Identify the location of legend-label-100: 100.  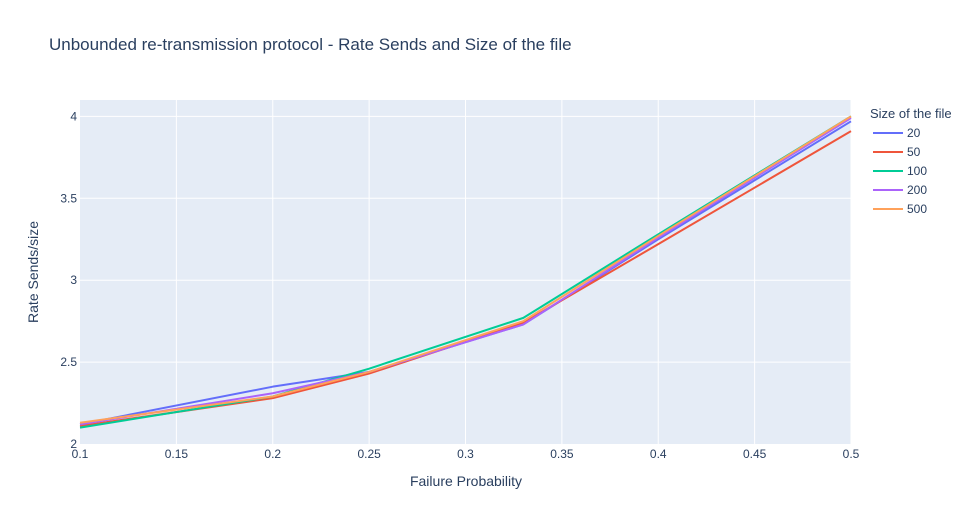
(917, 171).